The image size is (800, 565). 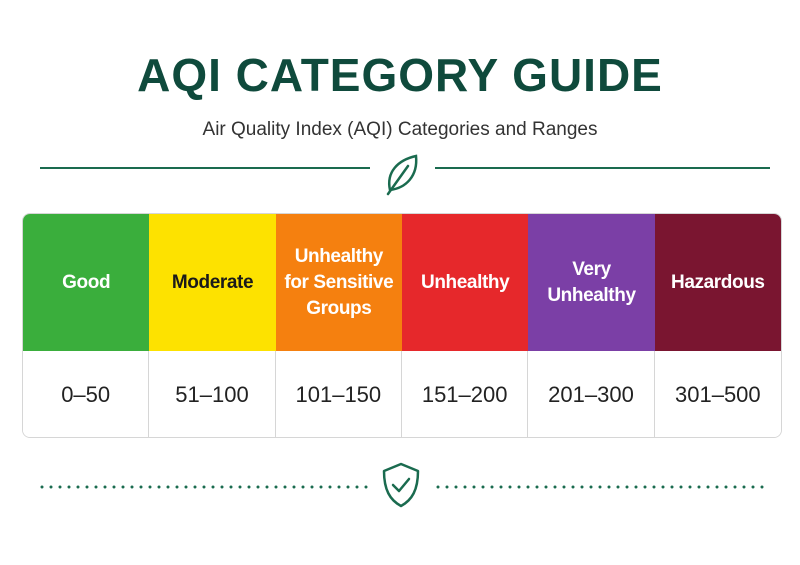 I want to click on category-name: Unhealthy, so click(x=465, y=282).